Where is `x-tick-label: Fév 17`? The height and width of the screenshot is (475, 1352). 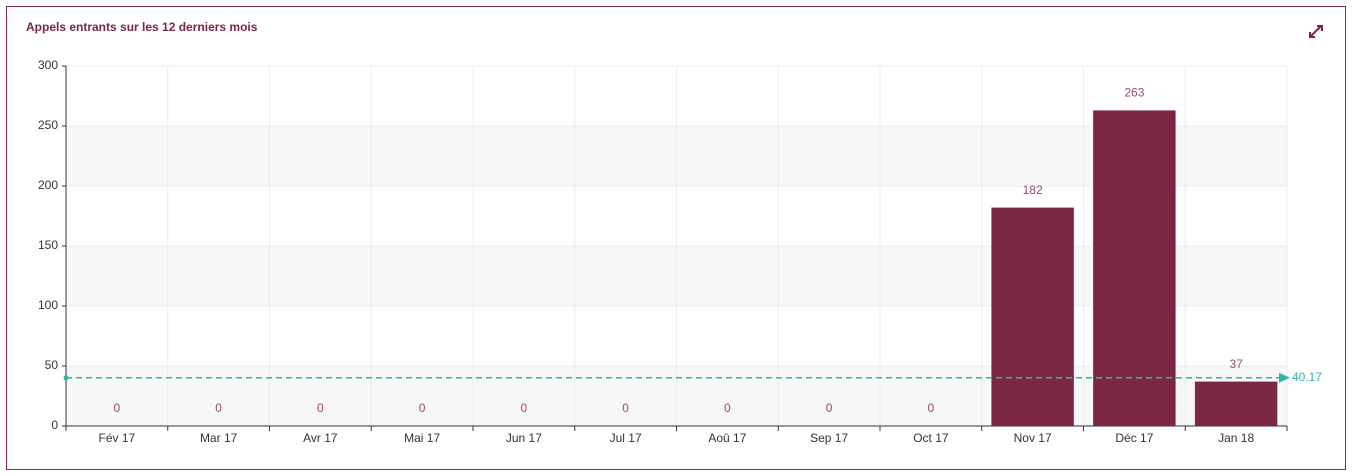
x-tick-label: Fév 17 is located at coordinates (117, 438).